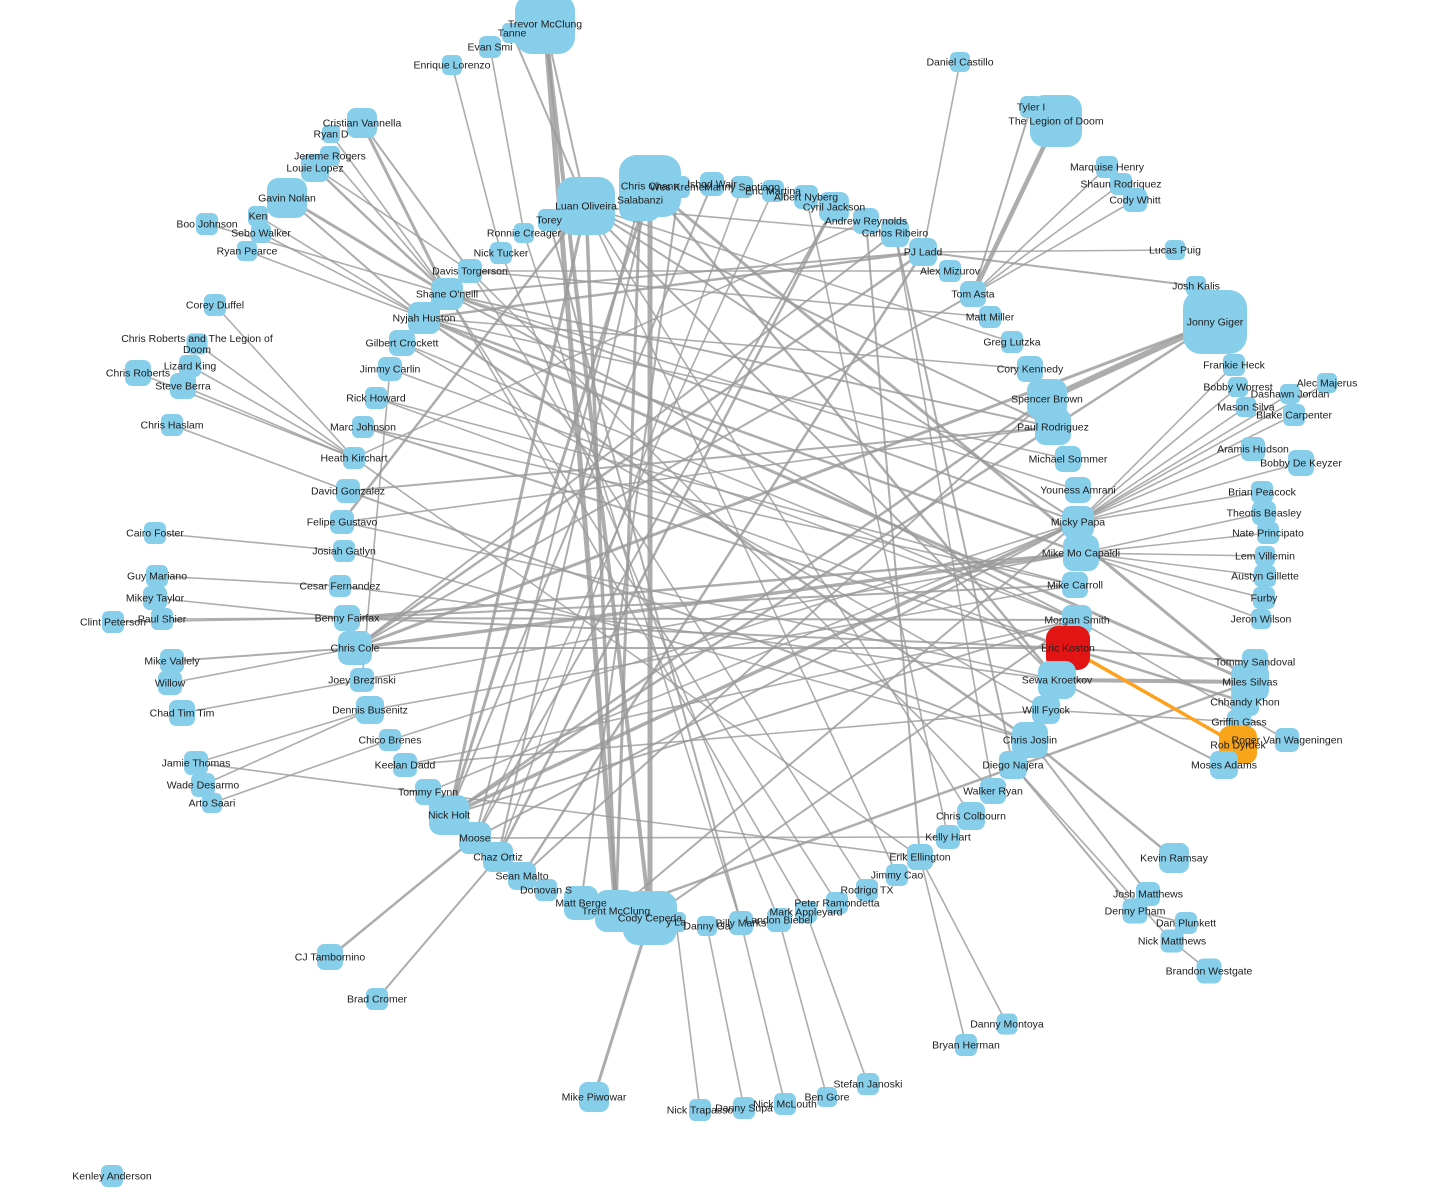 This screenshot has width=1440, height=1200. What do you see at coordinates (650, 186) in the screenshot?
I see `node-chris-chann` at bounding box center [650, 186].